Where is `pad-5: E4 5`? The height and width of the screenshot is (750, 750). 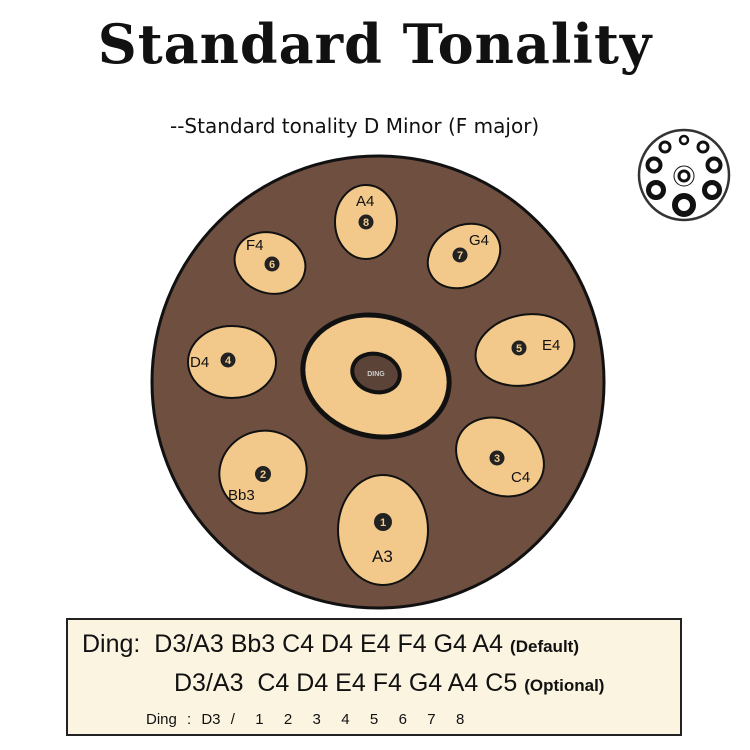 pad-5: E4 5 is located at coordinates (525, 349).